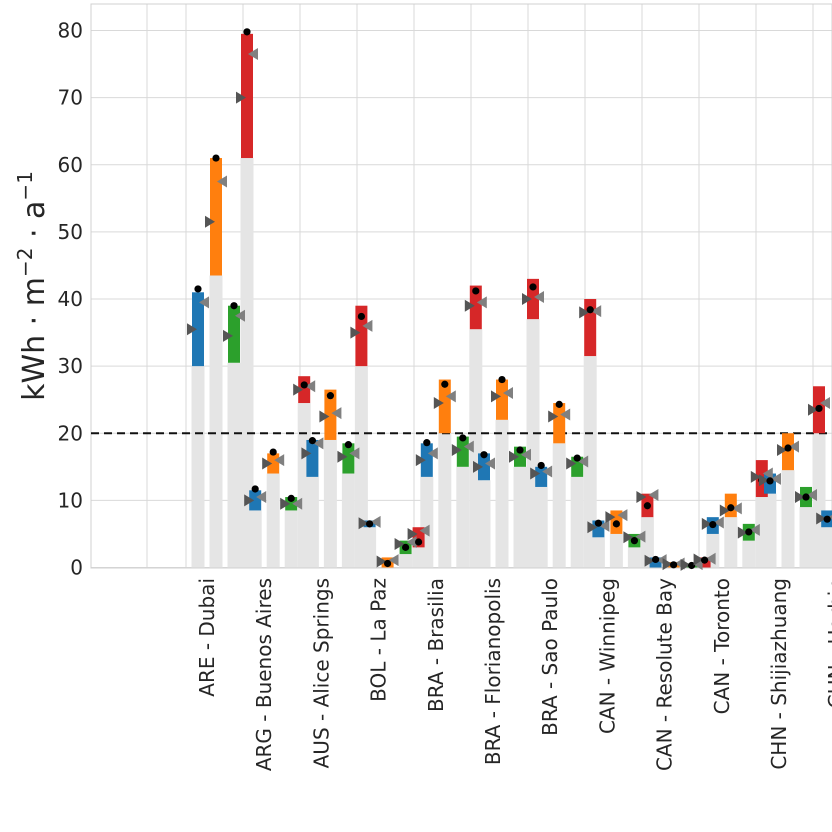  I want to click on y-axis-title-exponent: −1, so click(25, 185).